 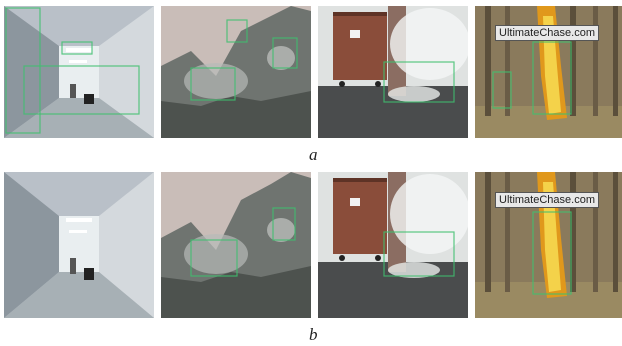 I want to click on frame-b-forest: UltimateChase.com, so click(x=548, y=245).